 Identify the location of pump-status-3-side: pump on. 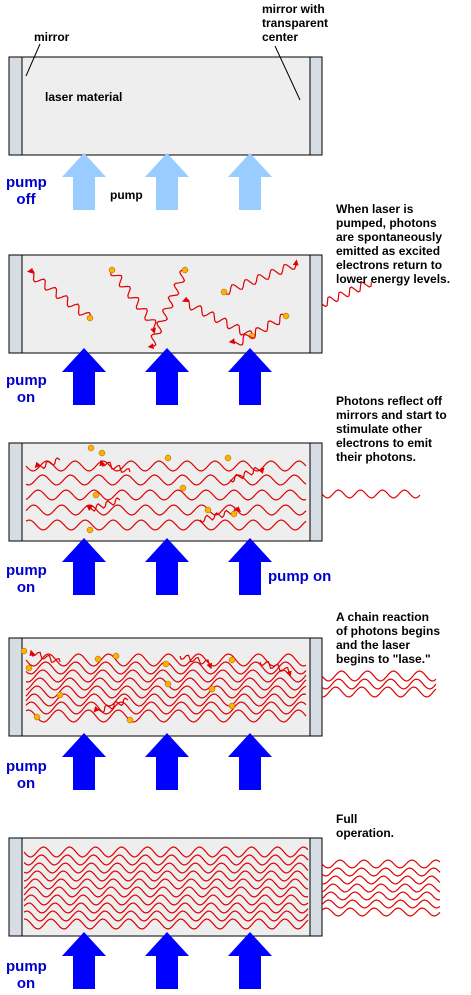
(300, 576).